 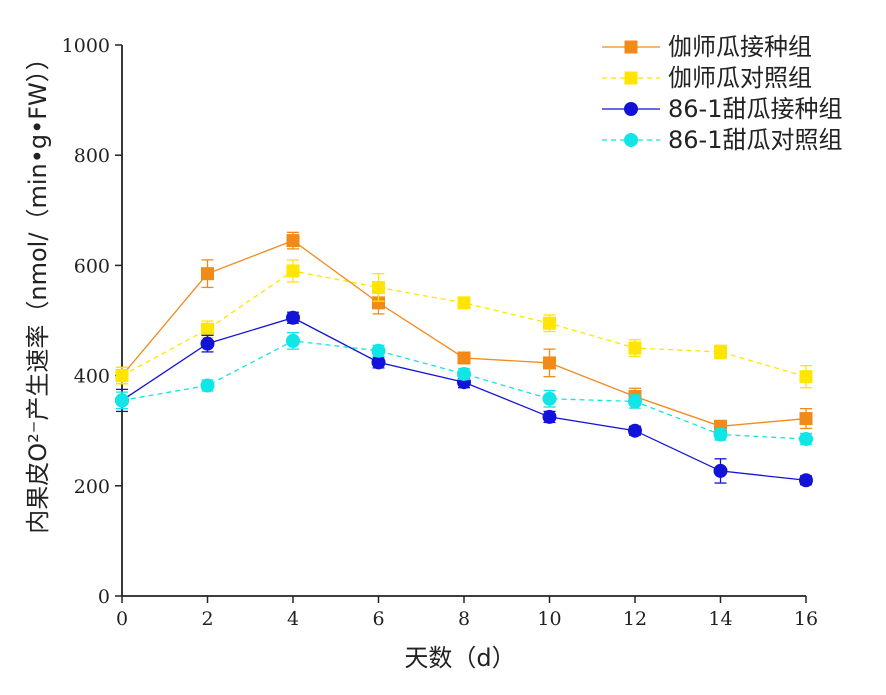 What do you see at coordinates (92, 487) in the screenshot?
I see `y-tick-label: 200` at bounding box center [92, 487].